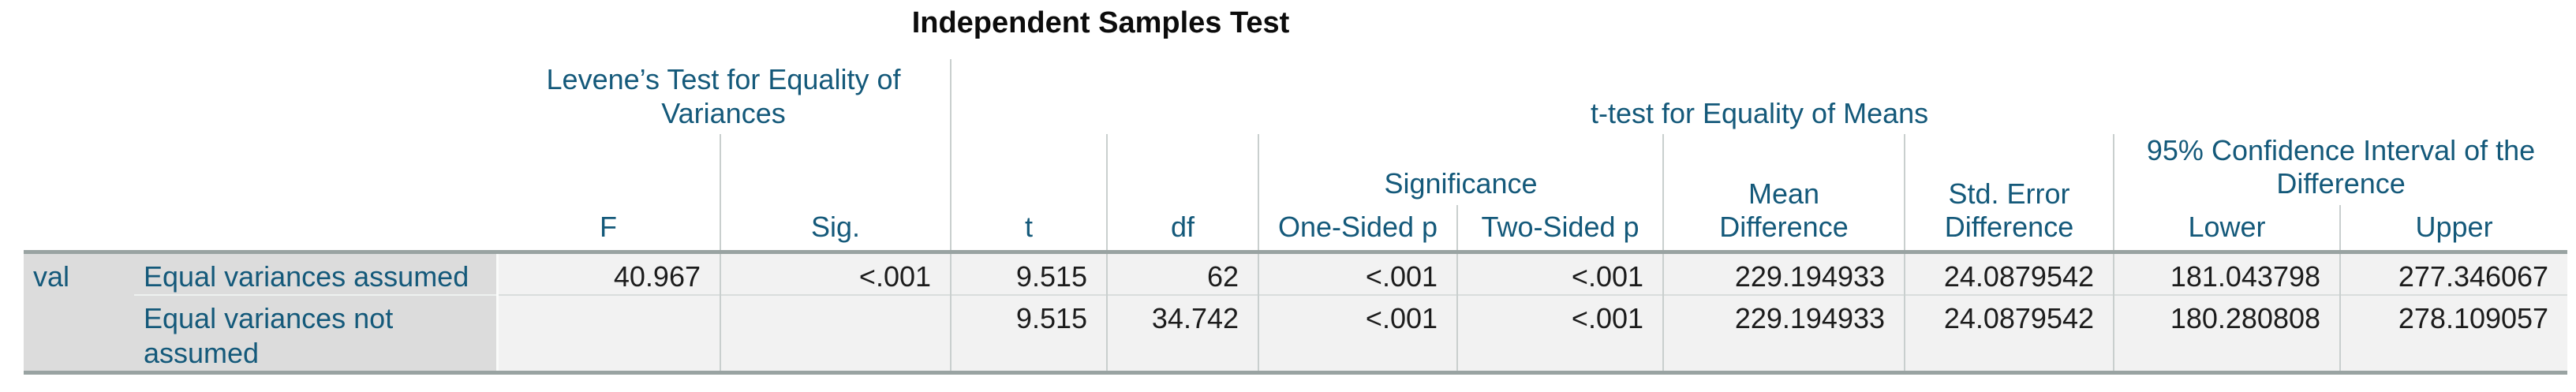  What do you see at coordinates (1029, 193) in the screenshot?
I see `col-header-t: t` at bounding box center [1029, 193].